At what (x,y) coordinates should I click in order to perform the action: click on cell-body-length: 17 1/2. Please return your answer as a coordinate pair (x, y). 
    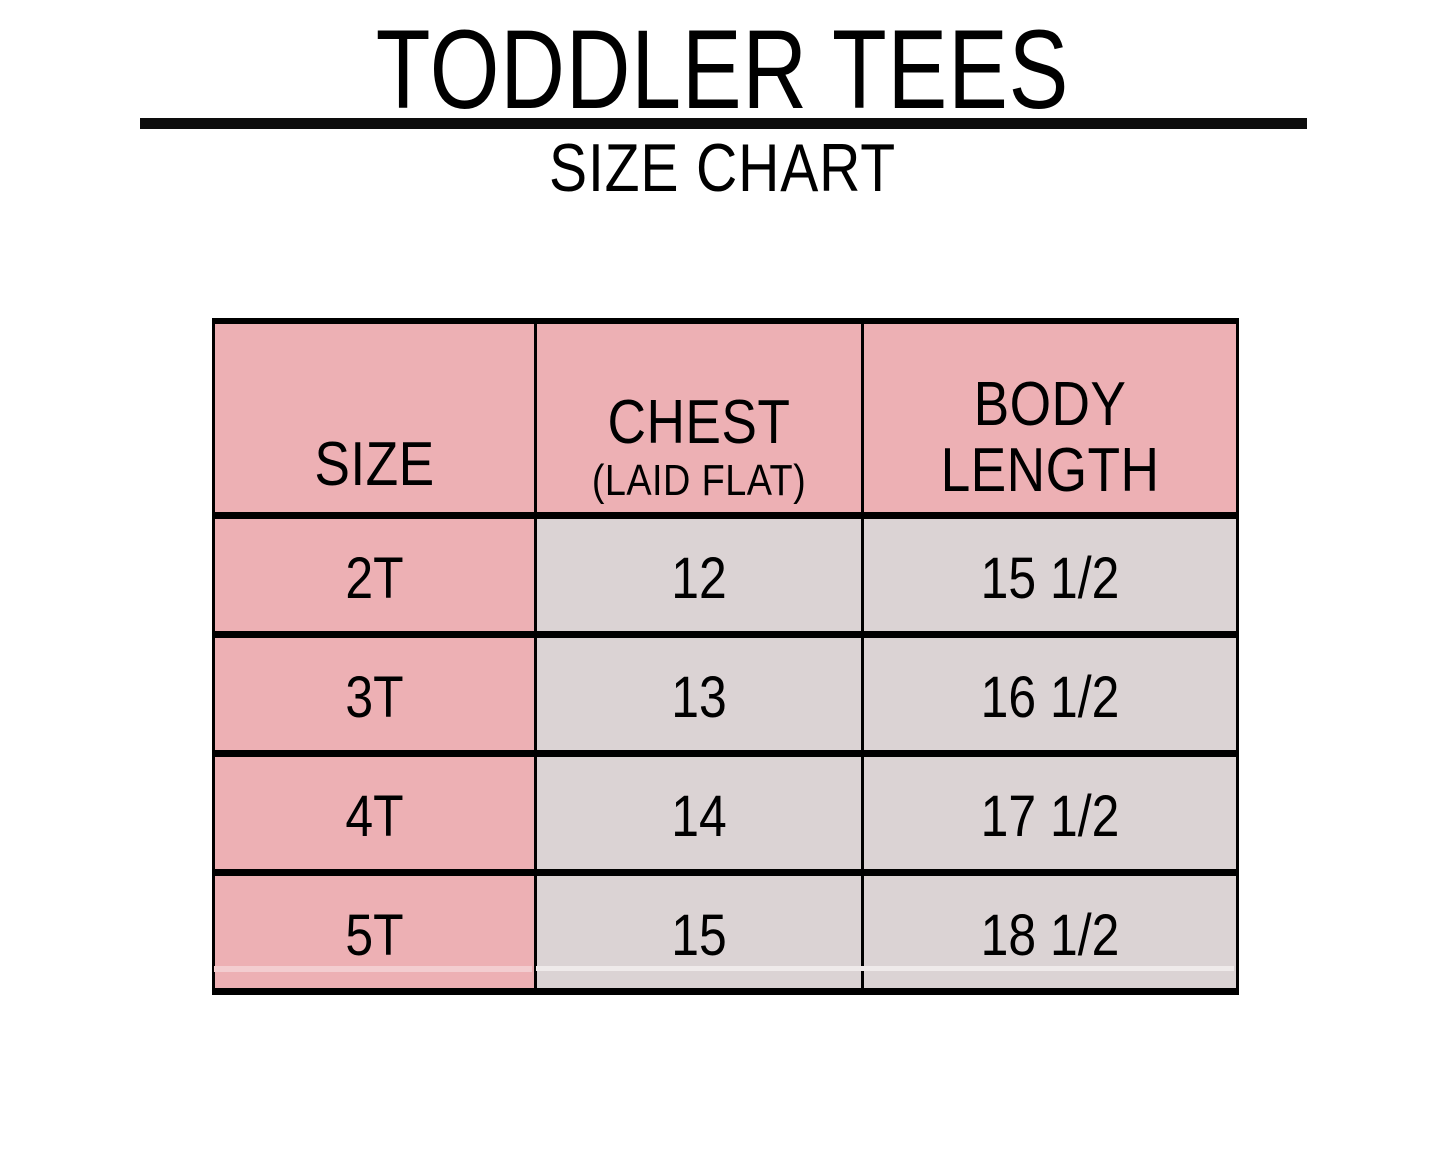
    Looking at the image, I should click on (1050, 812).